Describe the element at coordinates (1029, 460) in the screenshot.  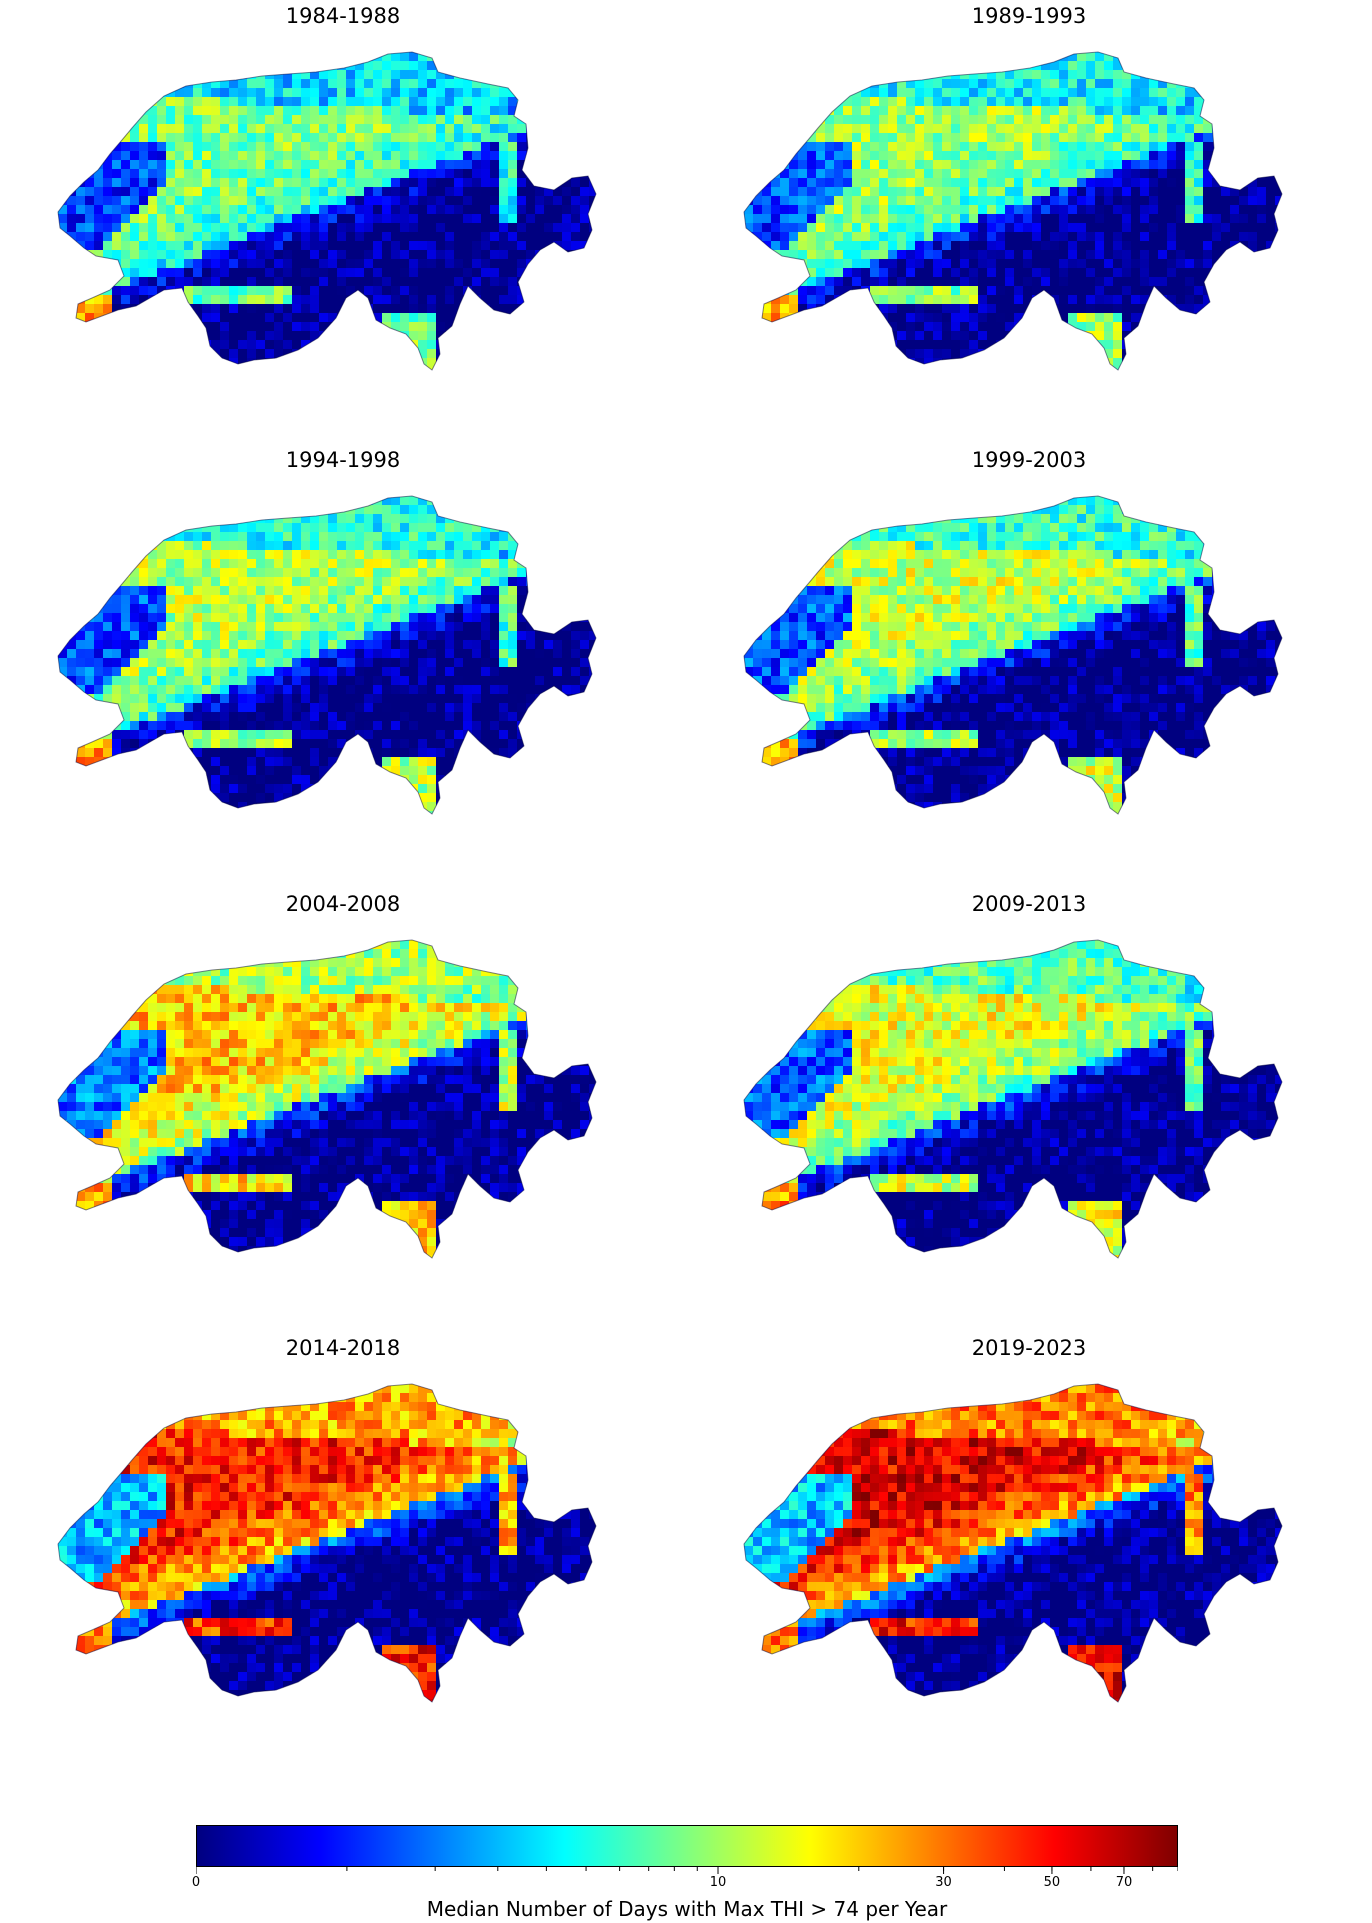
I see `map-panel-title: 1999-2003` at that location.